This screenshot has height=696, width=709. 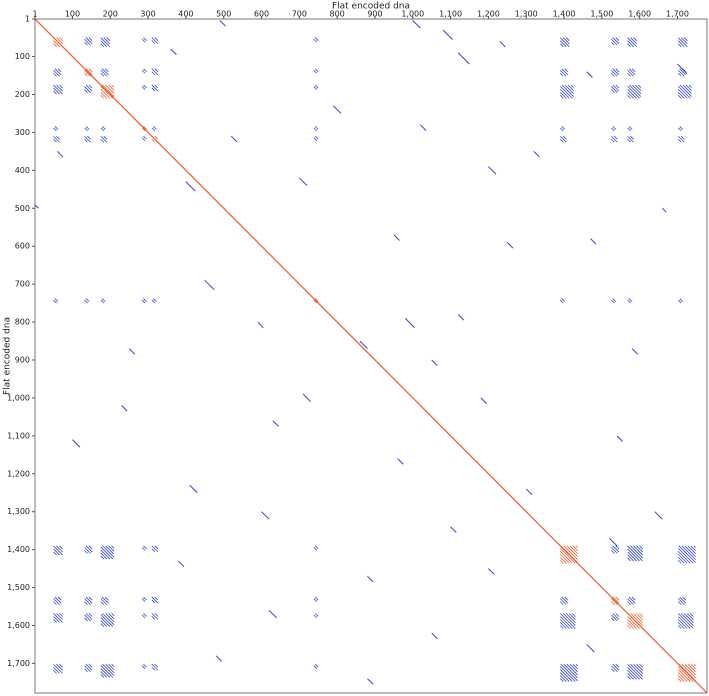 What do you see at coordinates (22, 170) in the screenshot?
I see `y-tick-label: 400` at bounding box center [22, 170].